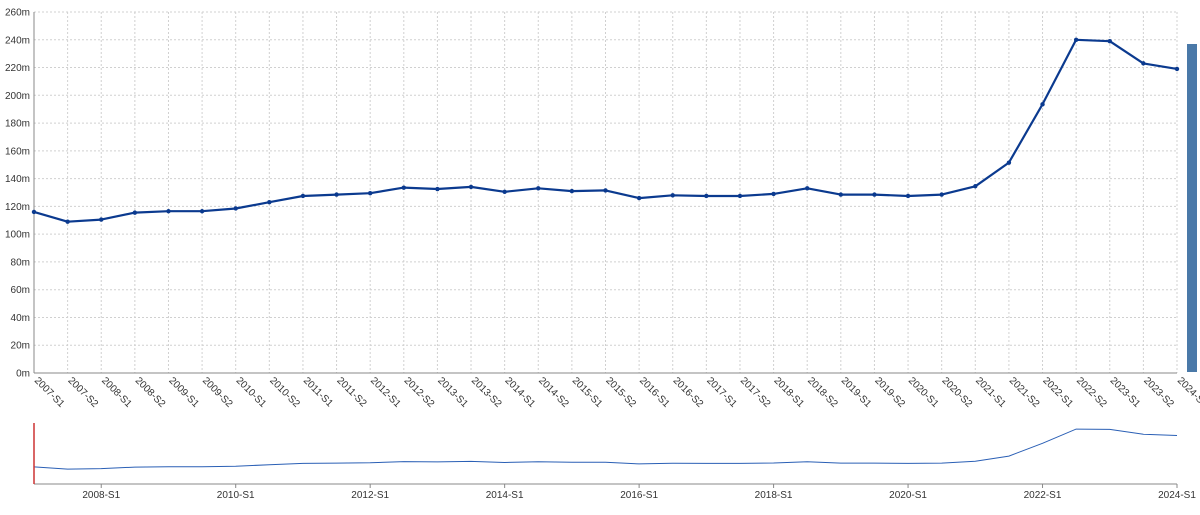  What do you see at coordinates (822, 392) in the screenshot?
I see `x-tick-label: 2018-S2` at bounding box center [822, 392].